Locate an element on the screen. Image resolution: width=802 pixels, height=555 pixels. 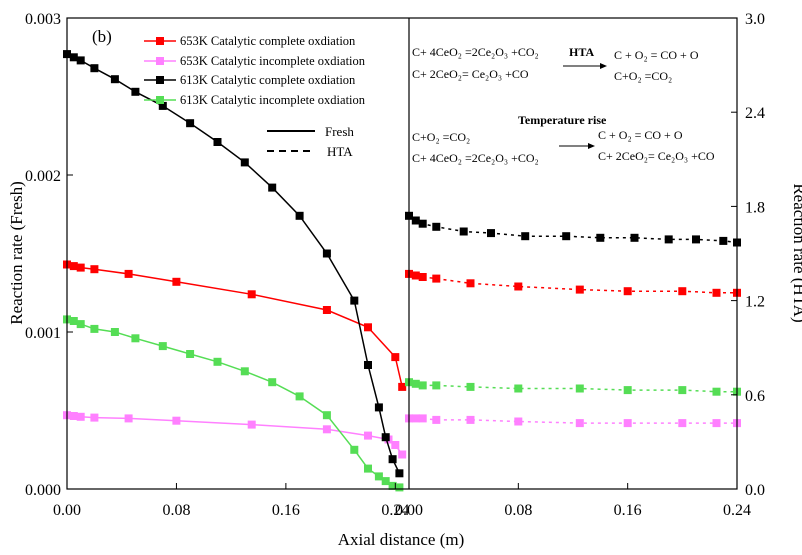
x-axis-title: Axial distance (m) is located at coordinates (401, 539).